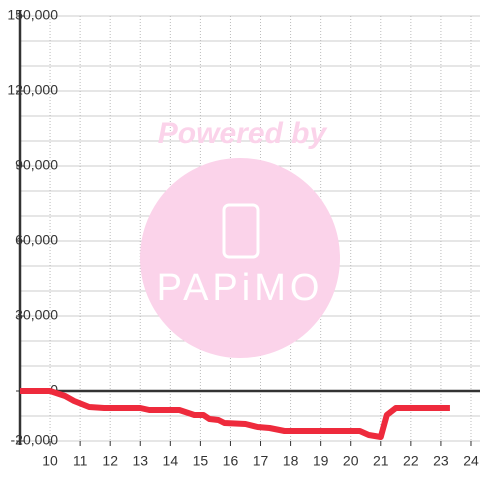 Image resolution: width=480 pixels, height=480 pixels. What do you see at coordinates (261, 461) in the screenshot?
I see `x-tick-label: 17` at bounding box center [261, 461].